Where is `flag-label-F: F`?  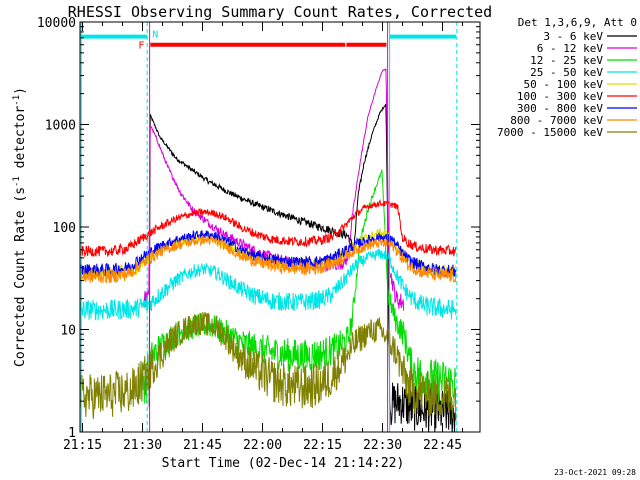 flag-label-F: F is located at coordinates (141, 46).